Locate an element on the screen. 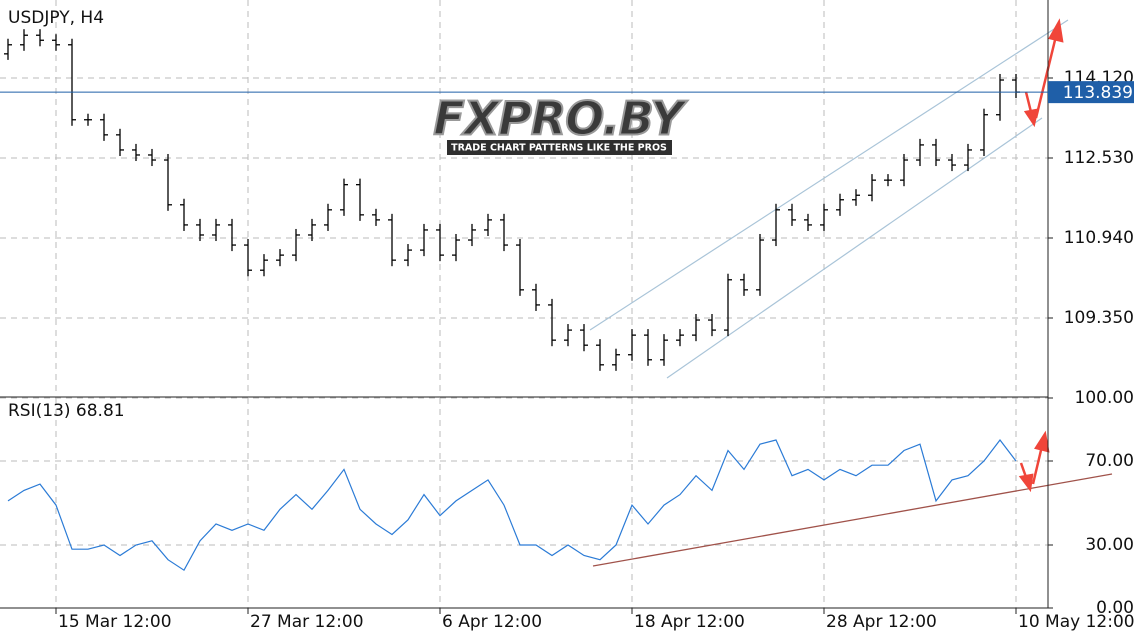 This screenshot has height=640, width=1136. rsi-trendline is located at coordinates (852, 520).